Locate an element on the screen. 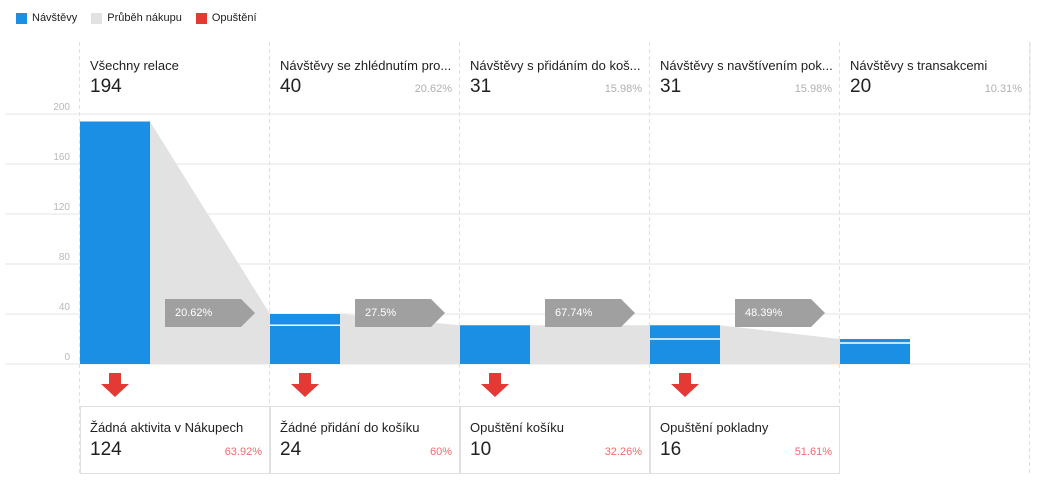 The image size is (1061, 487). legend-item: Opuštění is located at coordinates (226, 18).